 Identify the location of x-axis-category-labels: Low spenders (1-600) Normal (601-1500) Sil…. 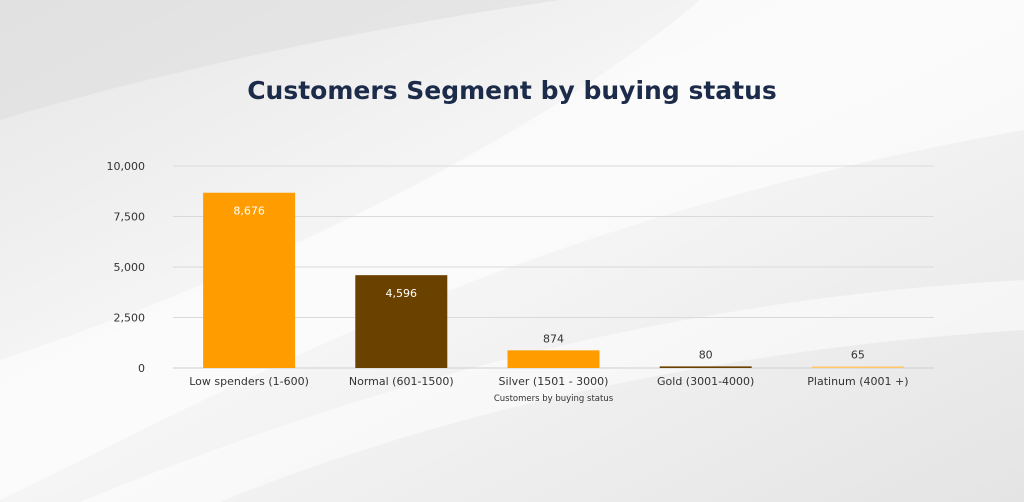
(548, 381).